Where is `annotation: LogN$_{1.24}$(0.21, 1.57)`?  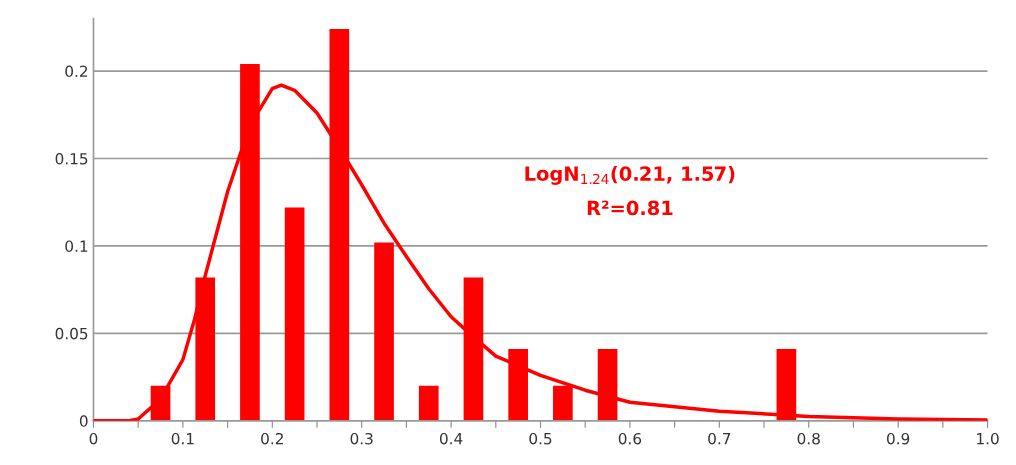
annotation: LogN$_{1.24}$(0.21, 1.57) is located at coordinates (630, 175).